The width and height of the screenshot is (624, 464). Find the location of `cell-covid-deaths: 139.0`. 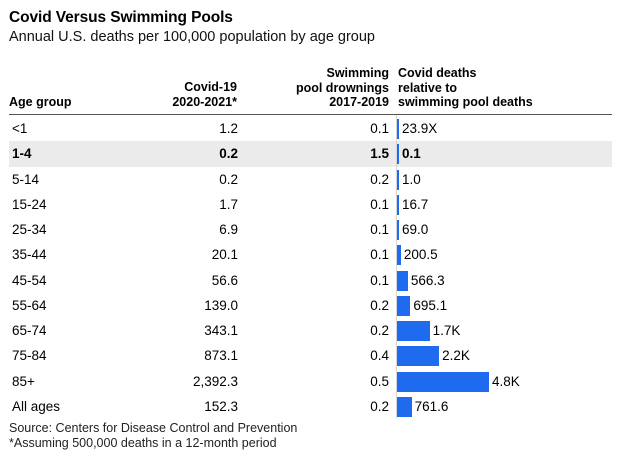

cell-covid-deaths: 139.0 is located at coordinates (221, 305).